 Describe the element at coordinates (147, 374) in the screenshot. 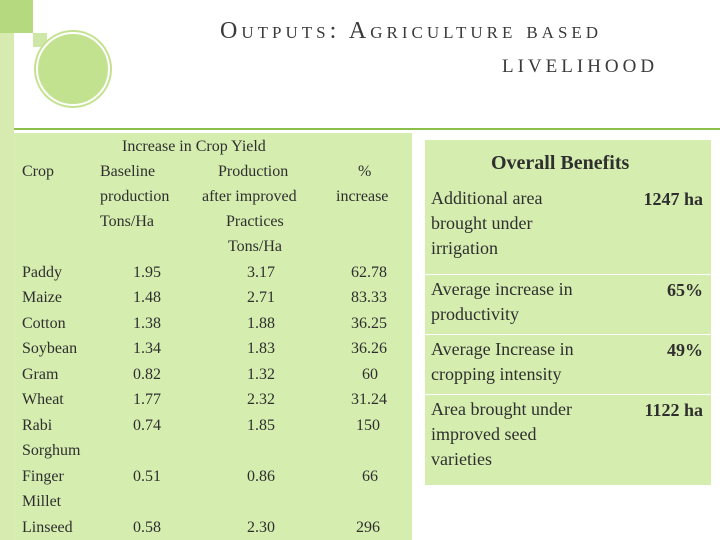

I see `row-baseline-gram: 0.82` at that location.